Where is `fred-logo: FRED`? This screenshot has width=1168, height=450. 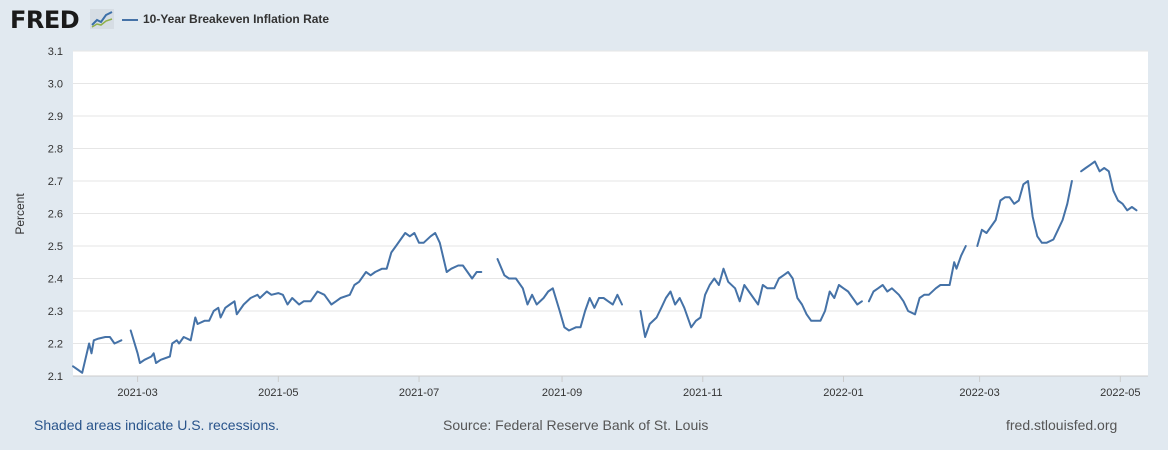
fred-logo: FRED is located at coordinates (45, 20).